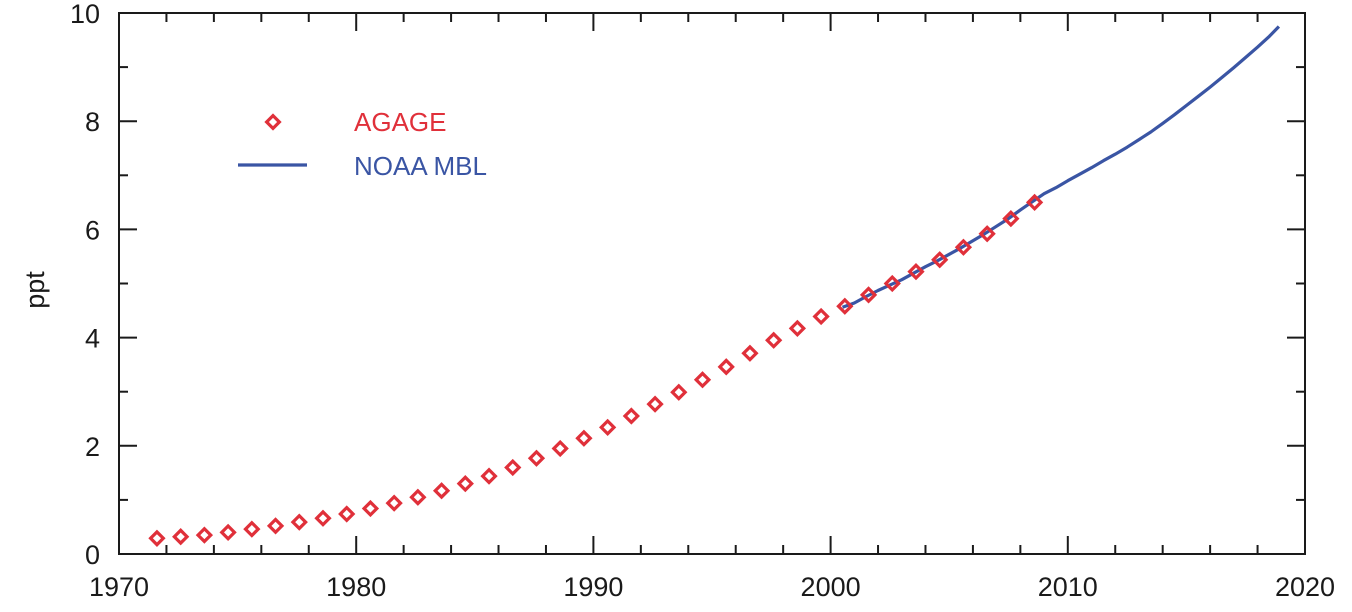 This screenshot has height=612, width=1352. What do you see at coordinates (85, 14) in the screenshot?
I see `y-tick-label: 10` at bounding box center [85, 14].